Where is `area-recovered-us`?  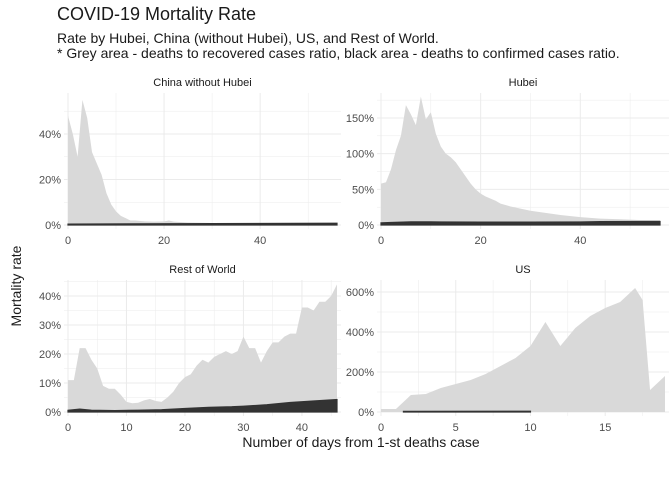 area-recovered-us is located at coordinates (523, 350).